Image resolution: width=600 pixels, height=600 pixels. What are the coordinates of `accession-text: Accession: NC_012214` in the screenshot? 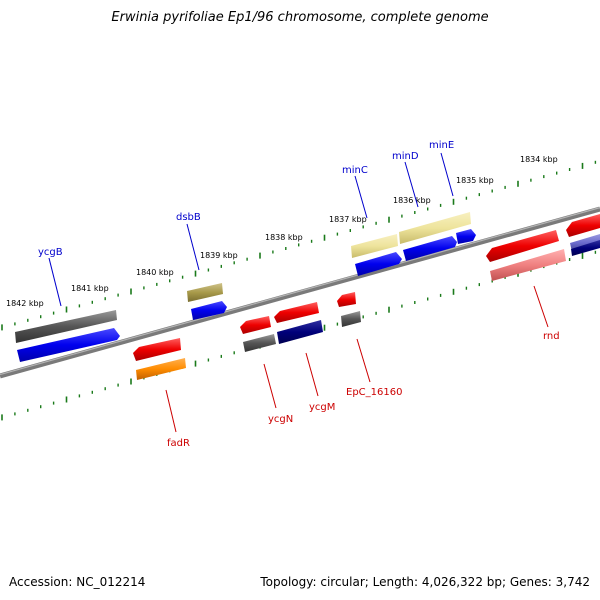 It's located at (77, 582).